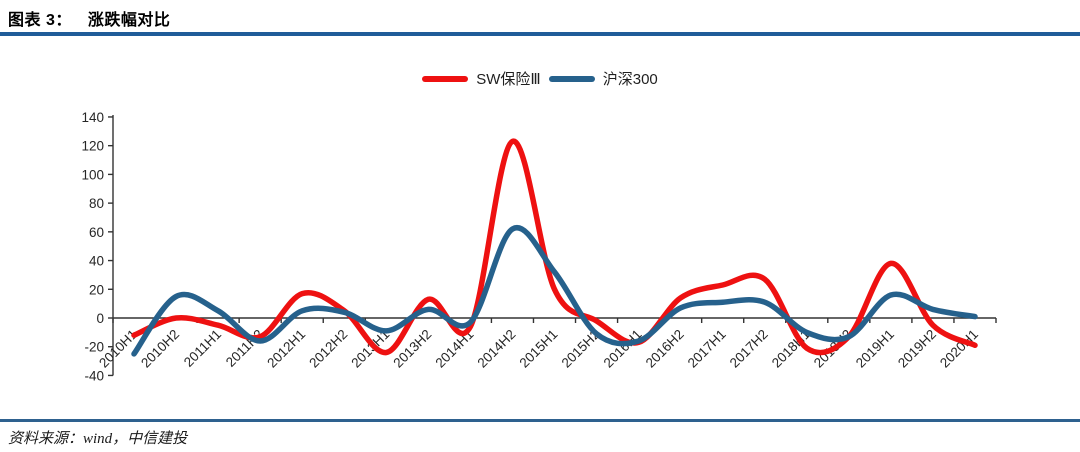 Image resolution: width=1080 pixels, height=452 pixels. Describe the element at coordinates (508, 79) in the screenshot. I see `legend-label-sw-insurance: SW保险Ⅲ` at that location.